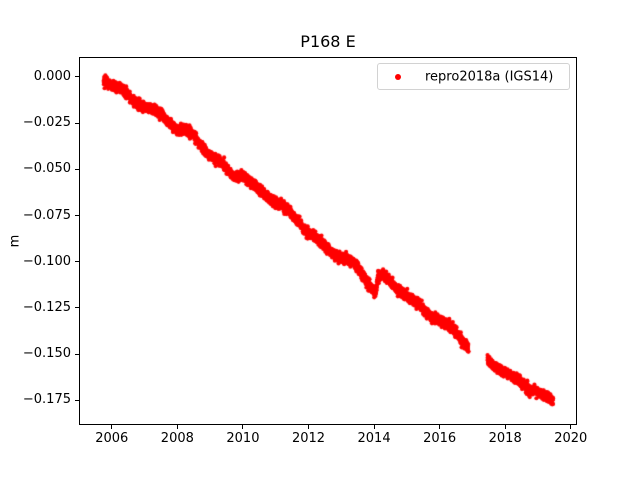 The height and width of the screenshot is (480, 640). I want to click on x-tick-label: 2016, so click(440, 438).